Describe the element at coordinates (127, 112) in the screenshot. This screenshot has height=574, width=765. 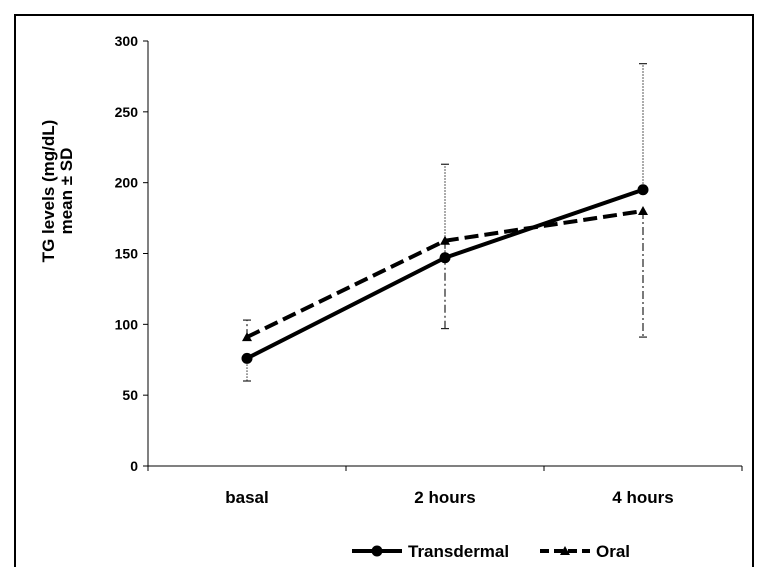
I see `y-tick-label: 250` at that location.